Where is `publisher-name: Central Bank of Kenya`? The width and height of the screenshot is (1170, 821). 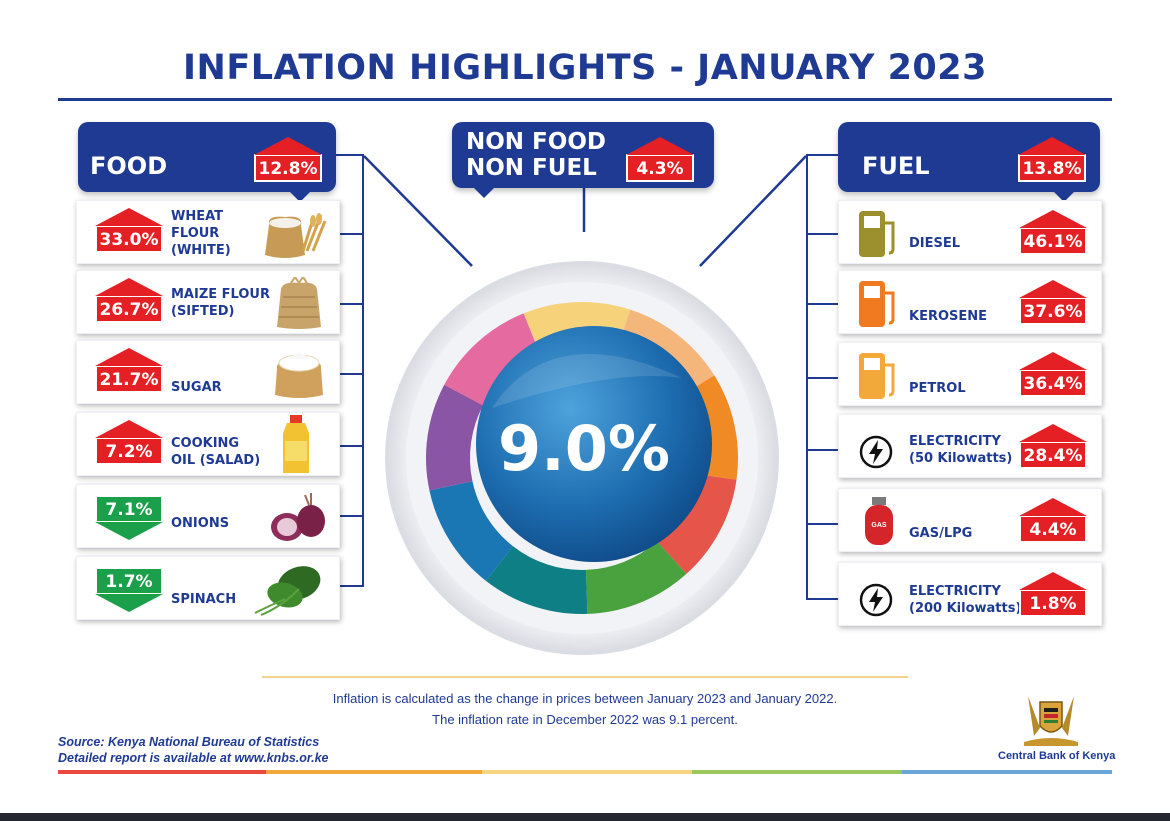
publisher-name: Central Bank of Kenya is located at coordinates (1057, 756).